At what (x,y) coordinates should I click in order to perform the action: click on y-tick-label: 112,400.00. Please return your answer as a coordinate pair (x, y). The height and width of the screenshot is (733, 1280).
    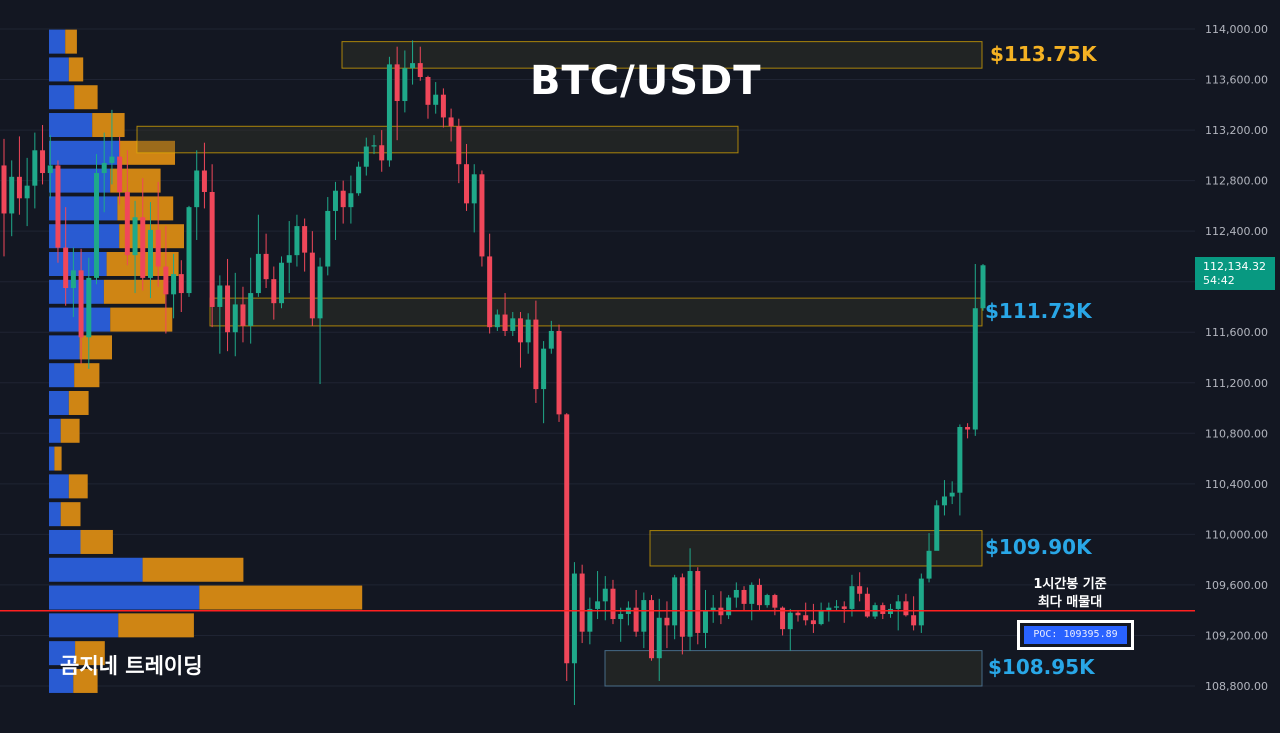
    Looking at the image, I should click on (1236, 231).